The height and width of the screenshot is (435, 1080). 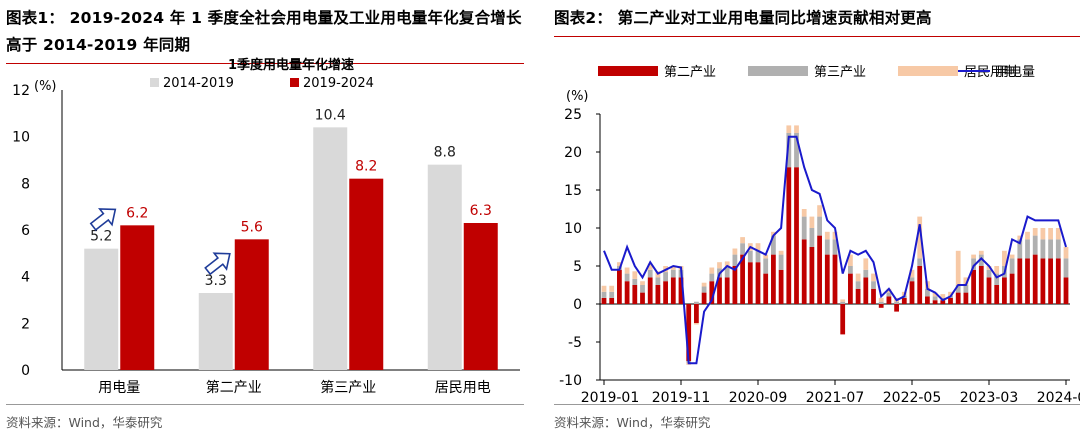 I want to click on legend-label: 第二产业, so click(x=690, y=72).